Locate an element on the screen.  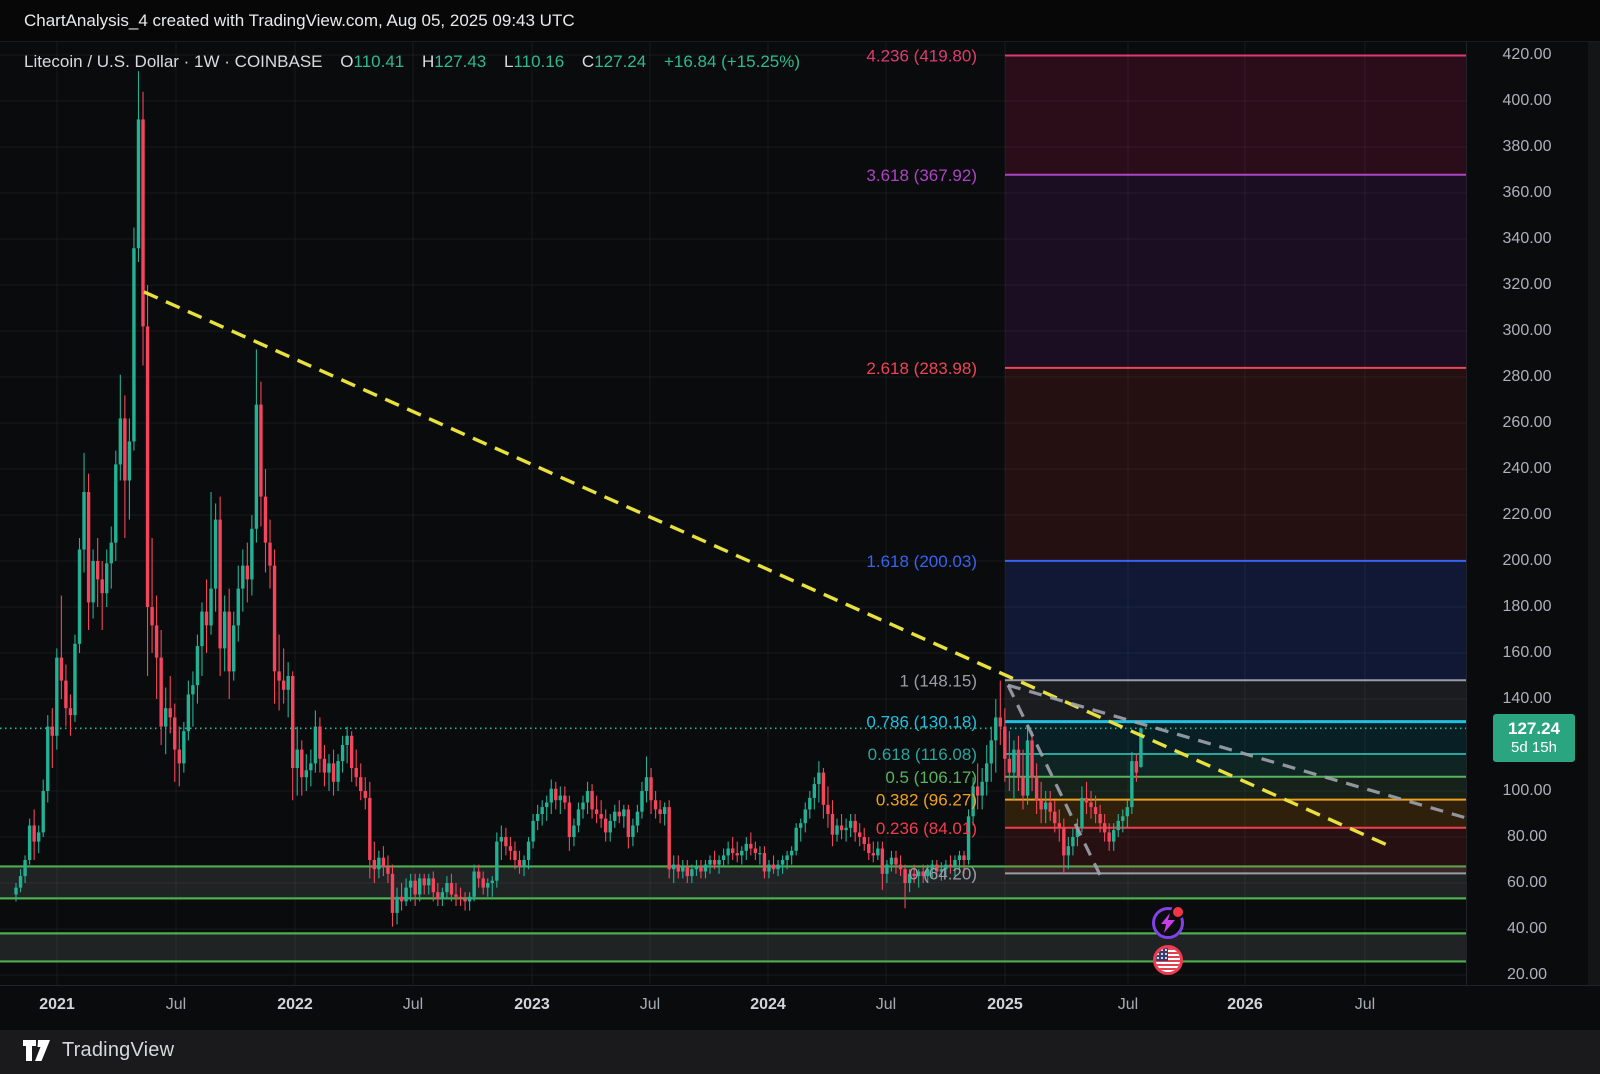
us-flag-icon is located at coordinates (1168, 960).